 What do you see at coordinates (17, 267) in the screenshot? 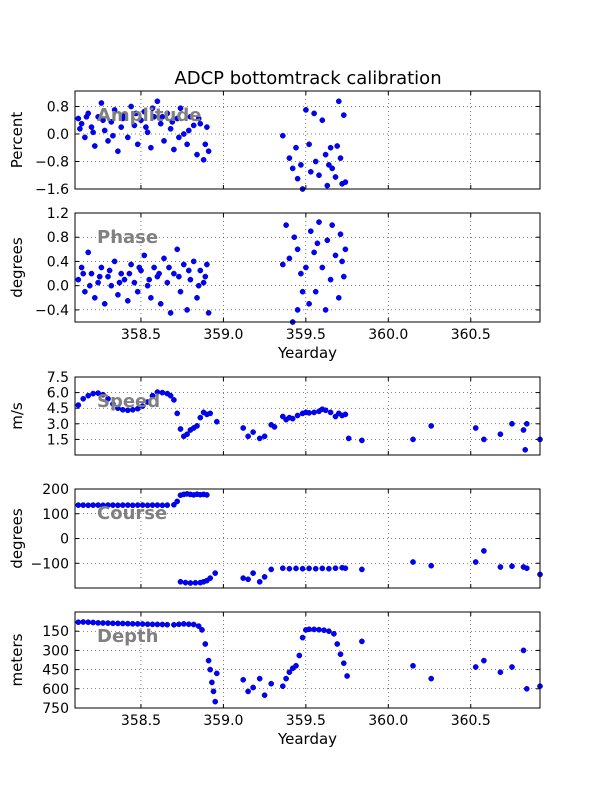
I see `y-axis-label: degrees` at bounding box center [17, 267].